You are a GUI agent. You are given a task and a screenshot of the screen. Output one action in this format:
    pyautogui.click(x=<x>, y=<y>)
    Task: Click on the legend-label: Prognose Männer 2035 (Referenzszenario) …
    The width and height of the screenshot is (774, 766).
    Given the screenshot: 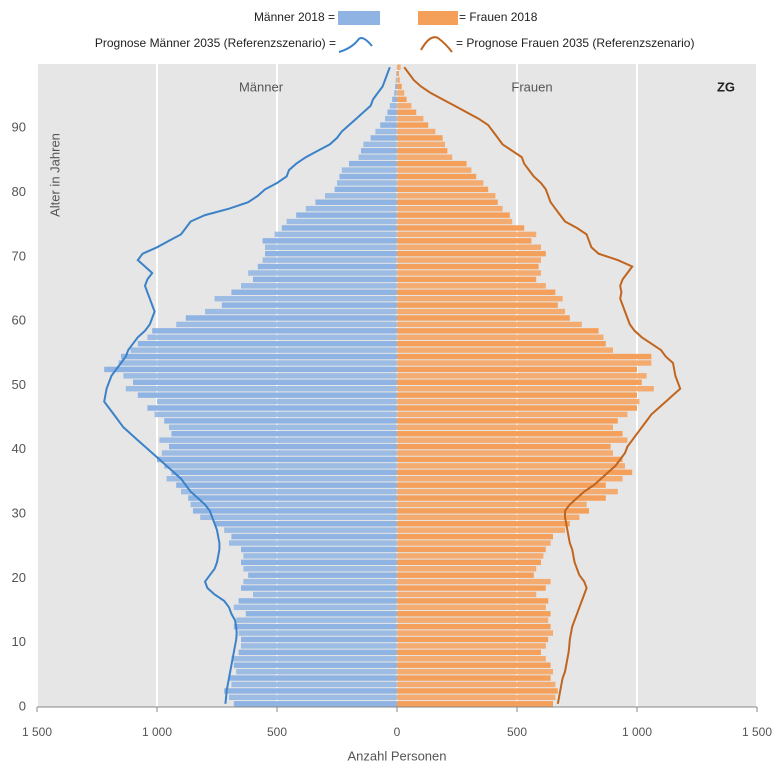 What is the action you would take?
    pyautogui.click(x=215, y=43)
    